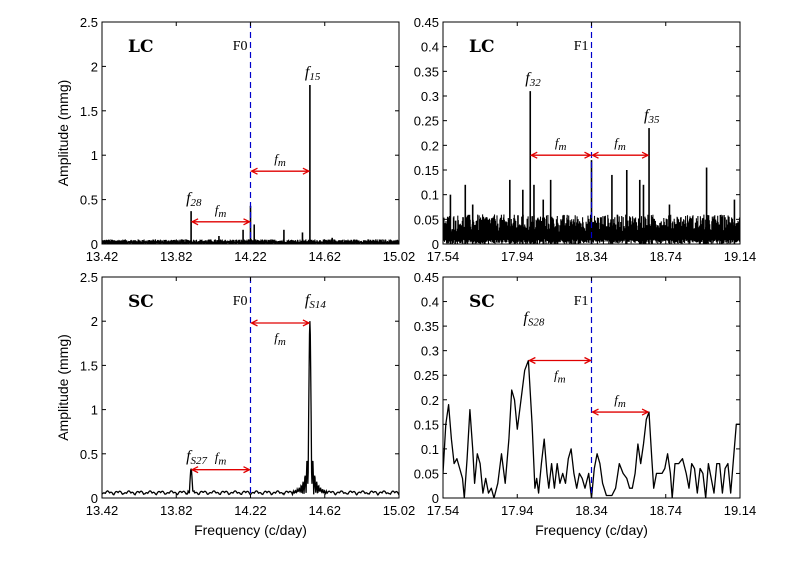 The width and height of the screenshot is (793, 563). What do you see at coordinates (533, 318) in the screenshot?
I see `peak-label: fS28` at bounding box center [533, 318].